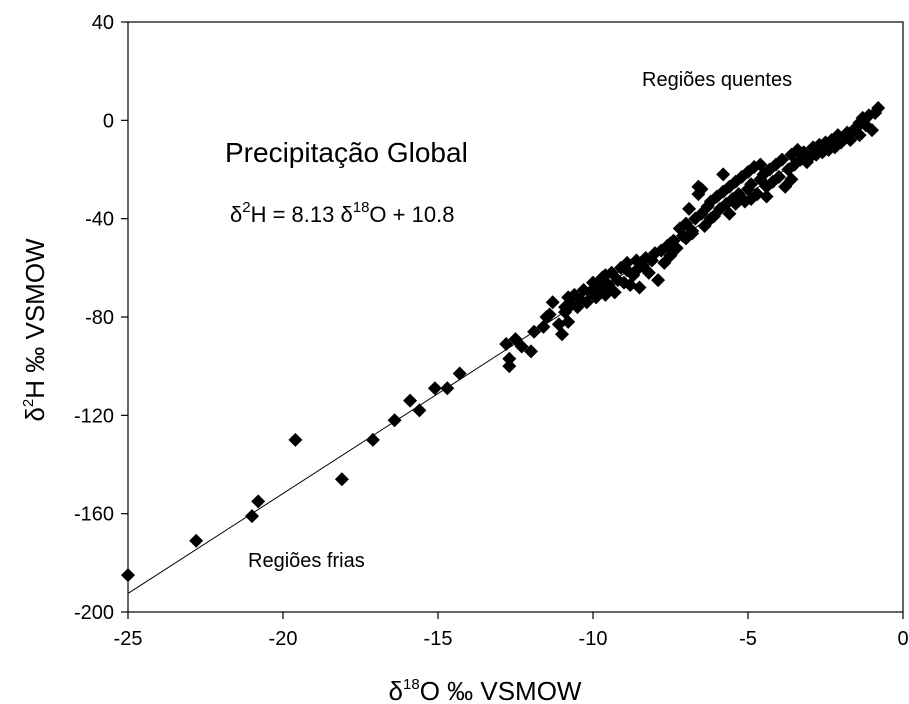  Describe the element at coordinates (346, 152) in the screenshot. I see `chart-title: Precipitação Global` at that location.